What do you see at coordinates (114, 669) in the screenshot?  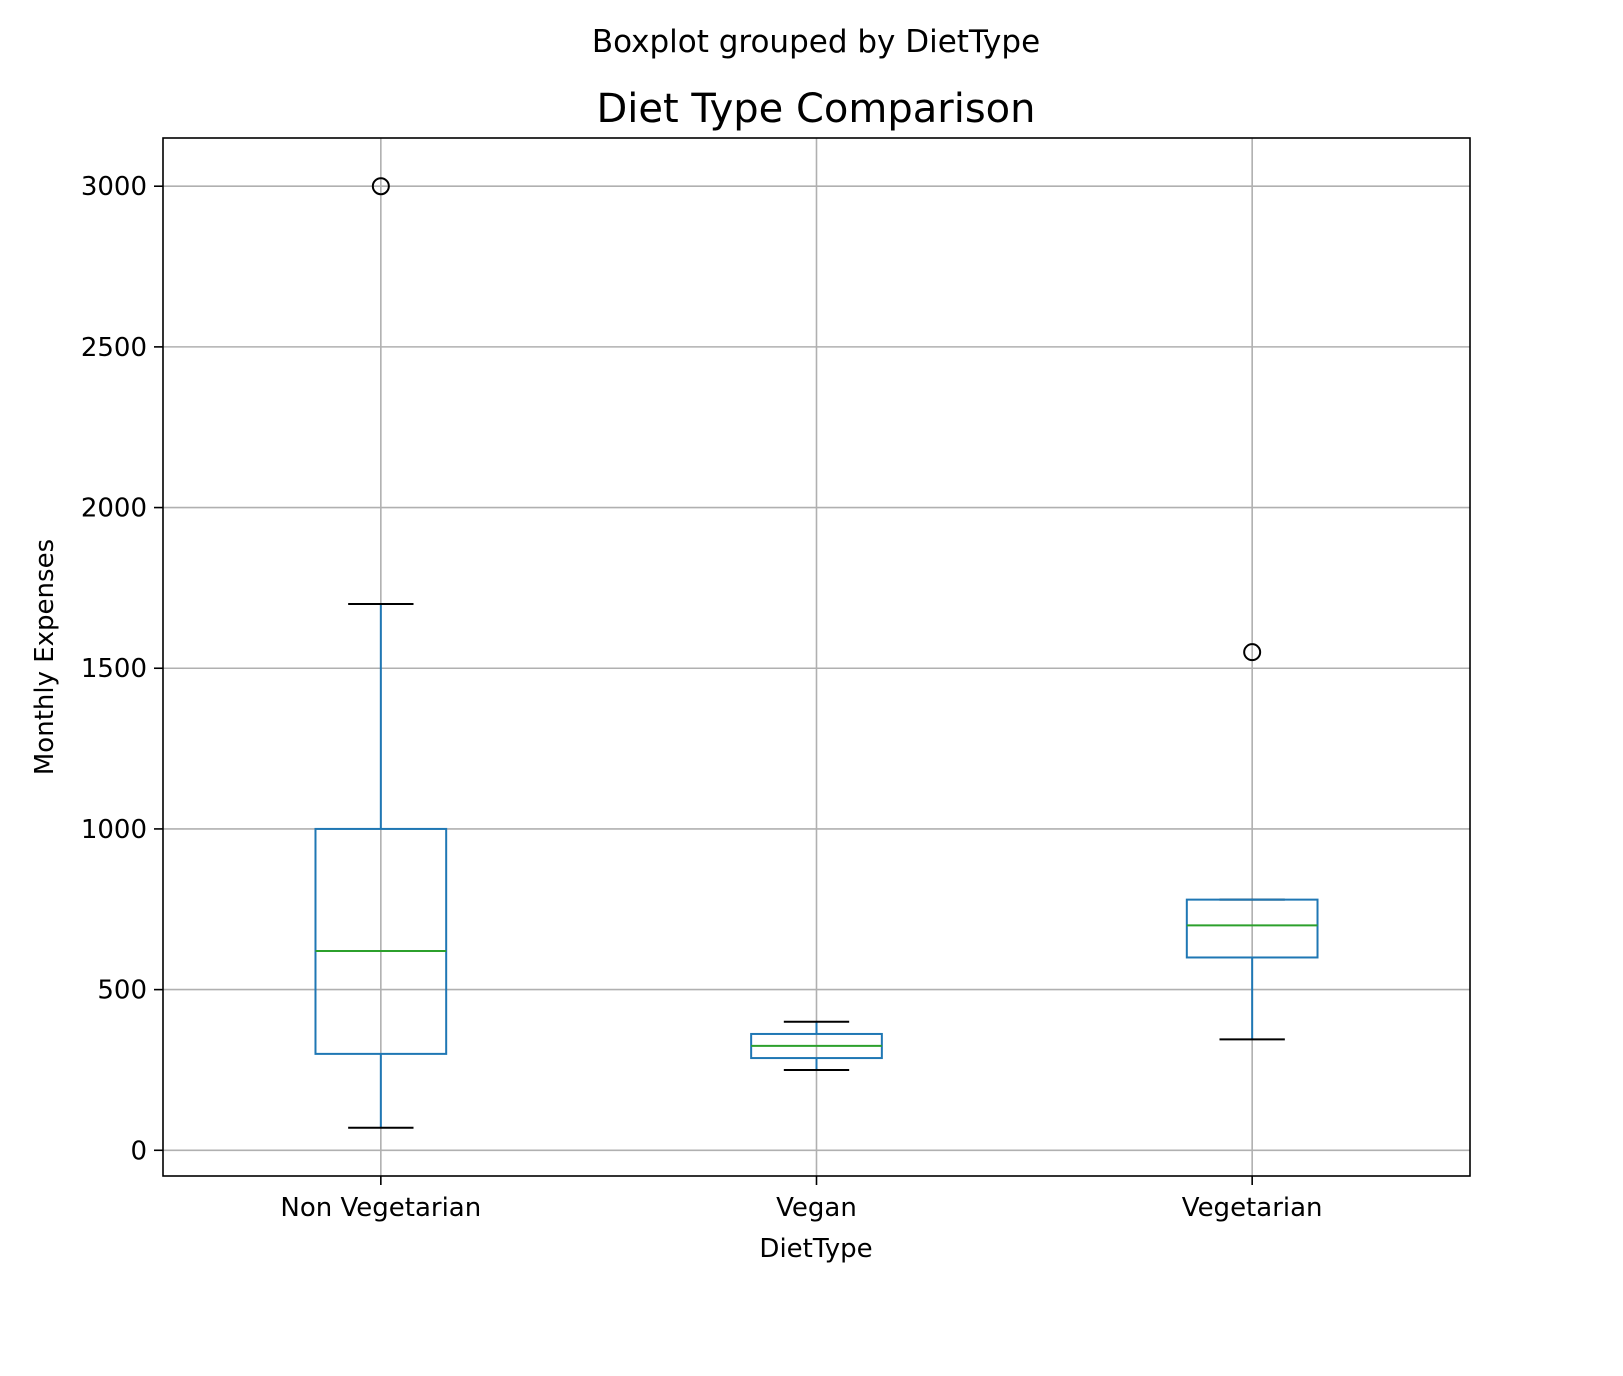 I see `y-tick-label: 1500` at bounding box center [114, 669].